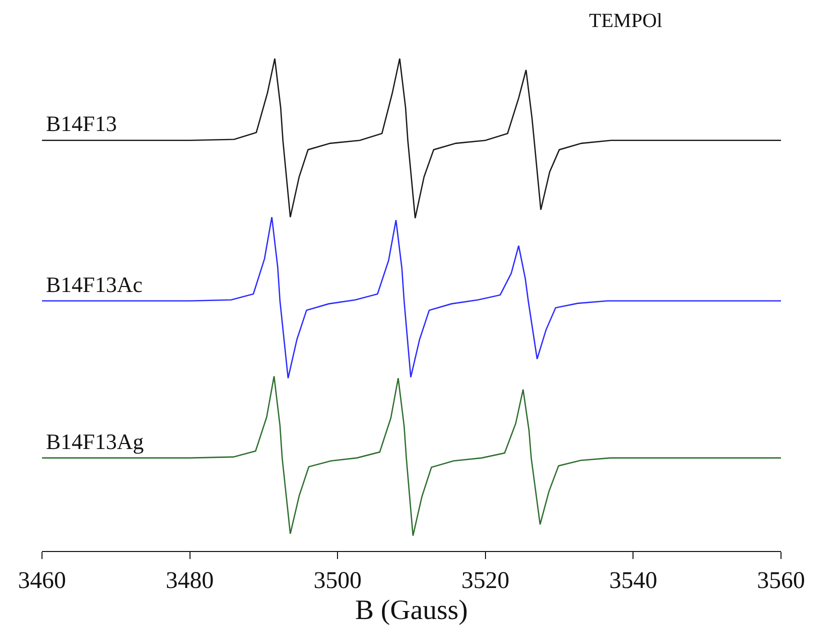 This screenshot has height=643, width=824. What do you see at coordinates (633, 581) in the screenshot?
I see `x-tick-label: 3540` at bounding box center [633, 581].